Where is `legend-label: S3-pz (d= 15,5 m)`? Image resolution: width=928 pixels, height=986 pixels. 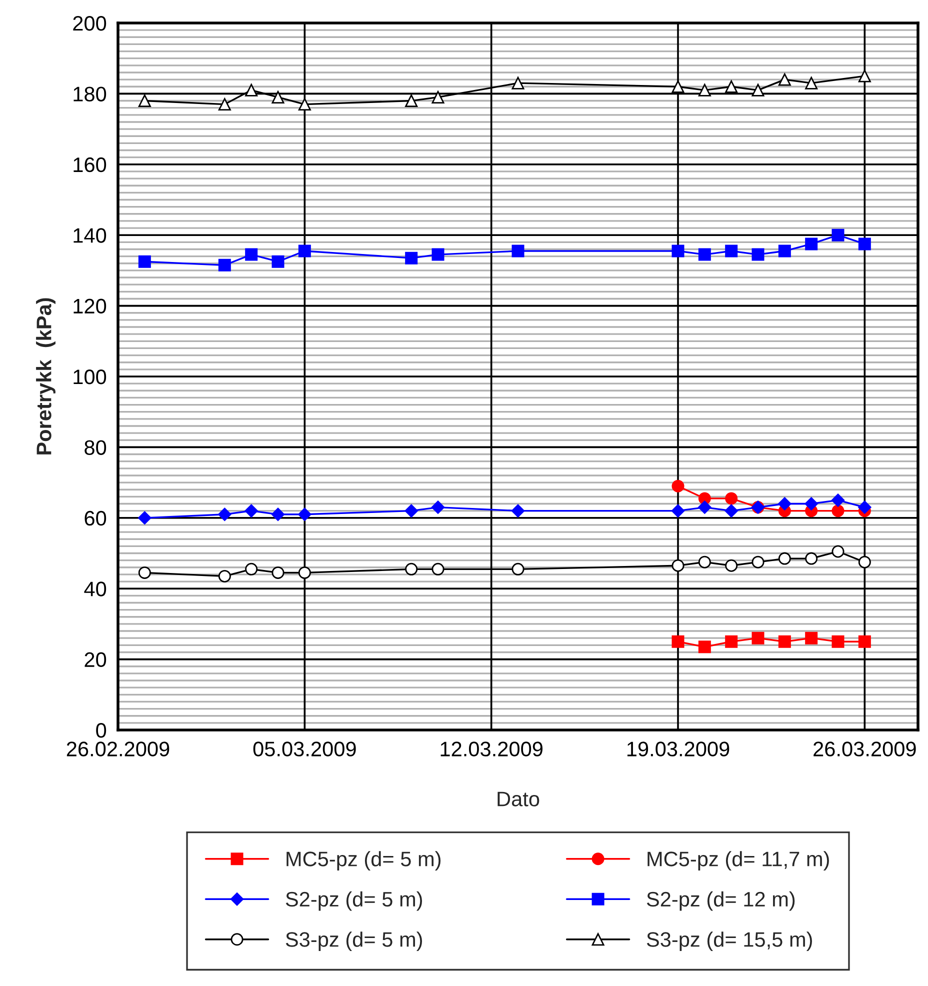 legend-label: S3-pz (d= 15,5 m) is located at coordinates (729, 942).